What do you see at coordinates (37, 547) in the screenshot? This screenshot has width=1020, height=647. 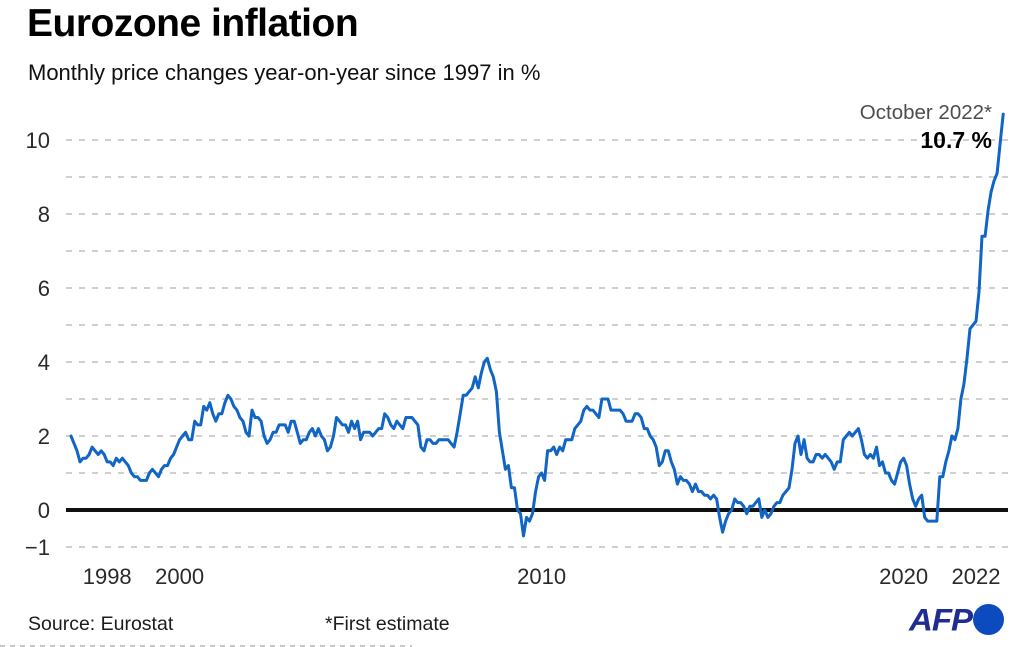 I see `y-tick-label--1: −1` at bounding box center [37, 547].